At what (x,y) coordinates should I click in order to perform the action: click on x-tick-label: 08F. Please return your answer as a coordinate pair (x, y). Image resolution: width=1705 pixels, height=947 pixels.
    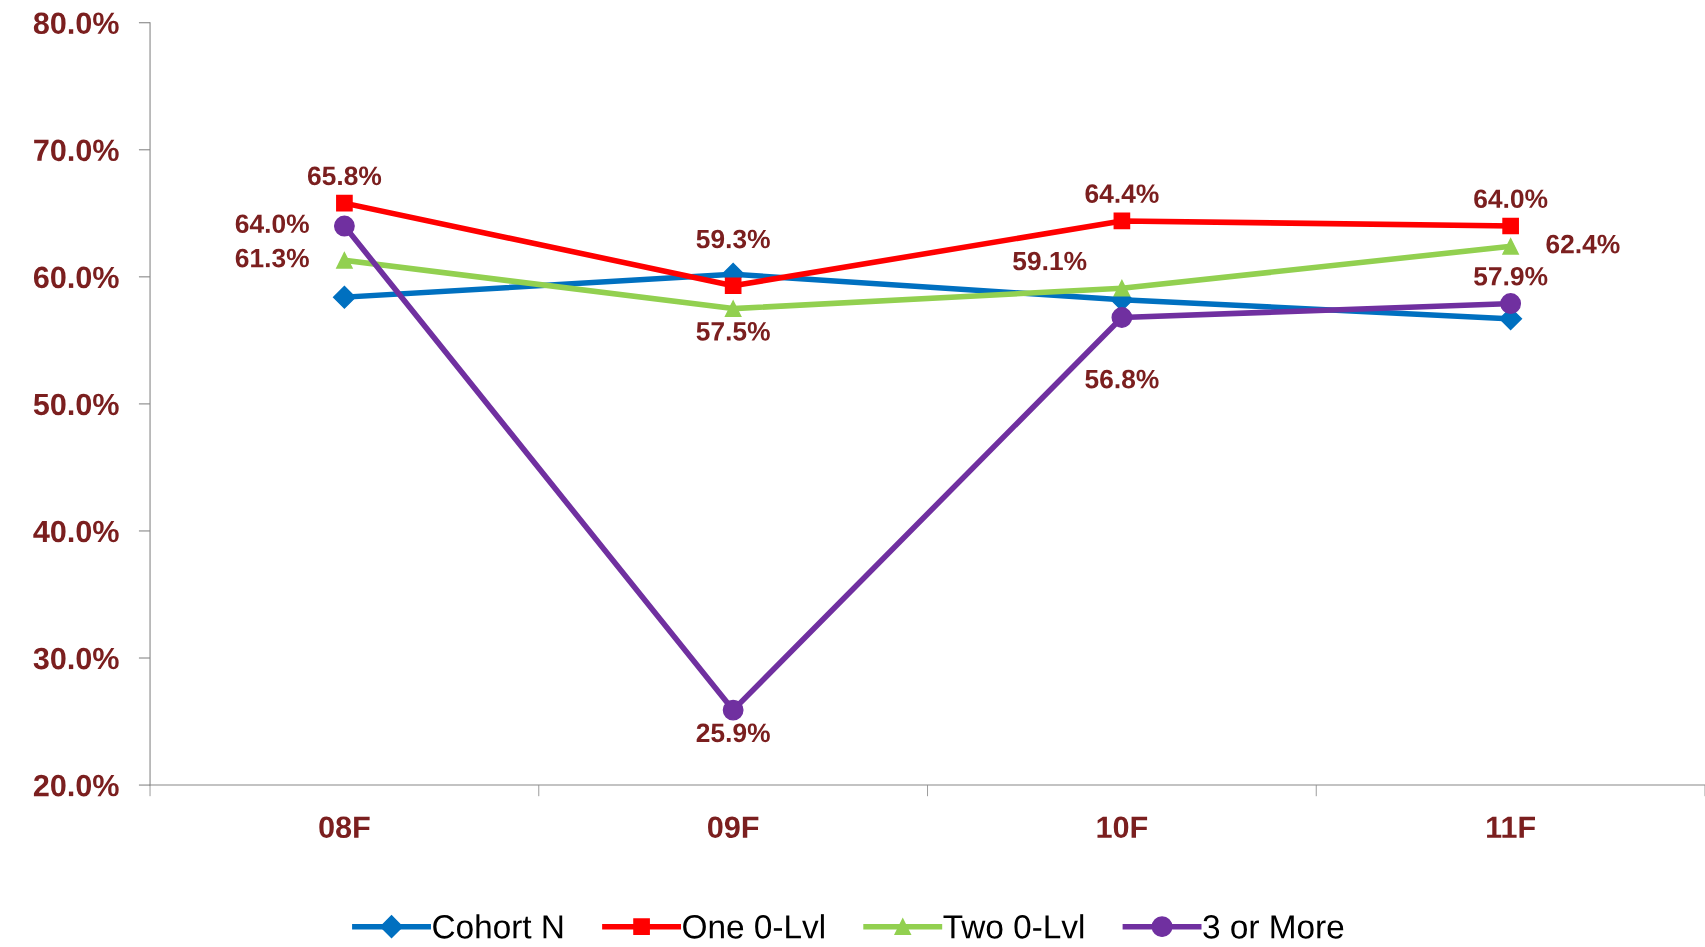
    Looking at the image, I should click on (344, 827).